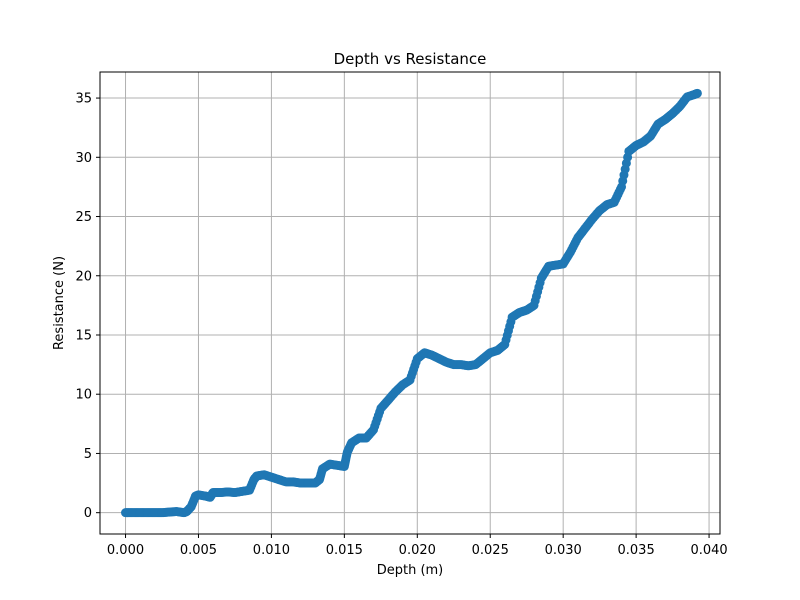 This screenshot has height=600, width=800. I want to click on y-tick-label: 5, so click(88, 454).